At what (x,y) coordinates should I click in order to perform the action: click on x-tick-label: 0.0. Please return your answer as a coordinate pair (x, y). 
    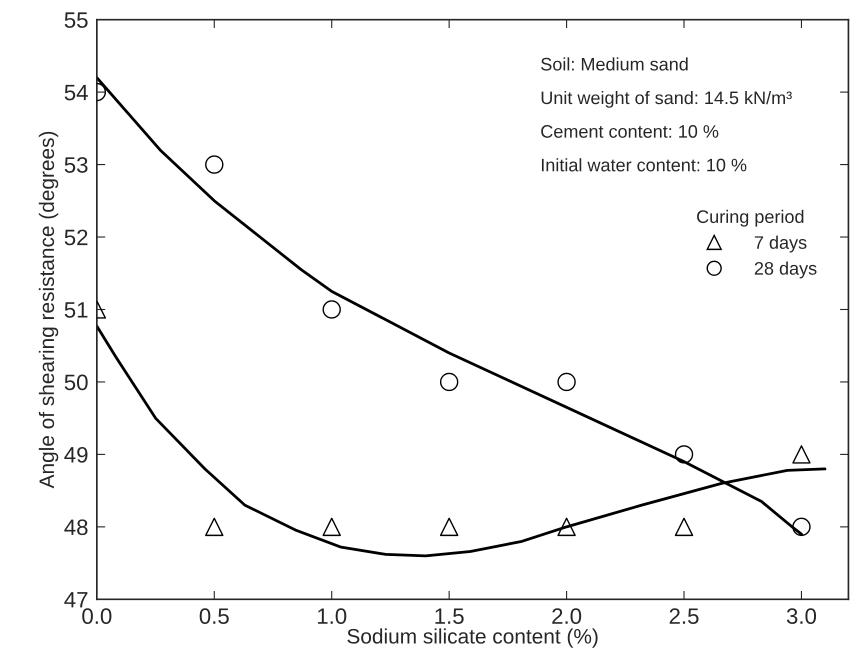
    Looking at the image, I should click on (97, 616).